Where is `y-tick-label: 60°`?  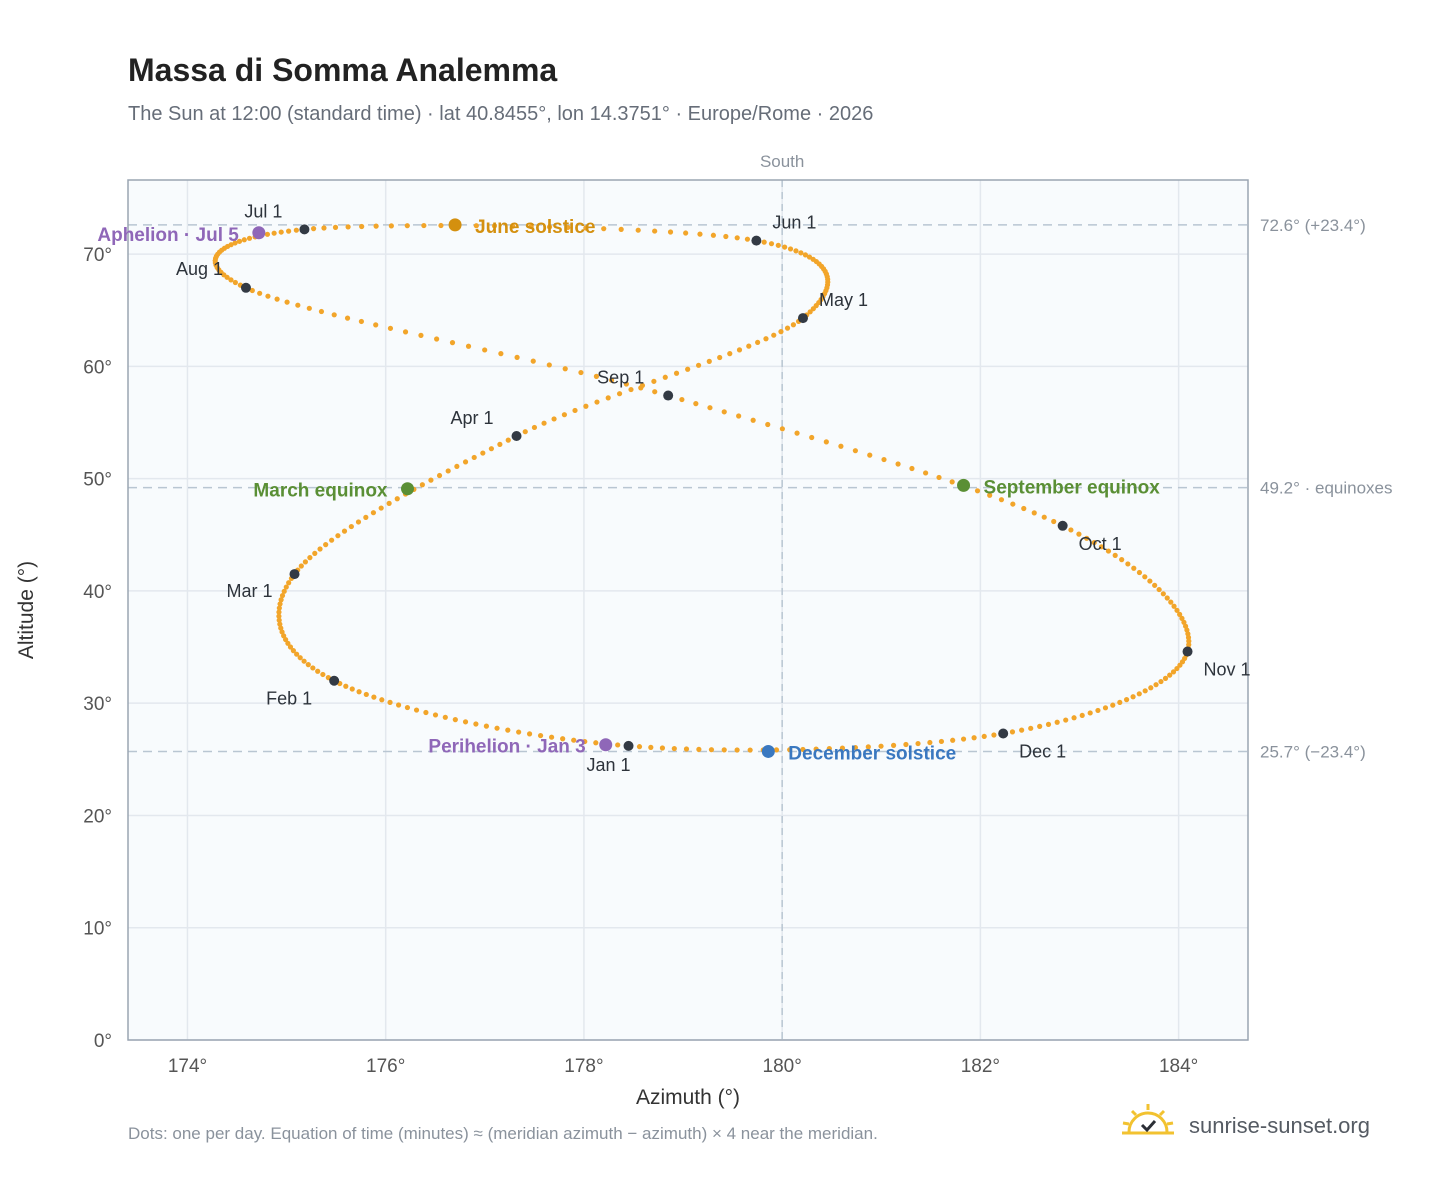
y-tick-label: 60° is located at coordinates (97, 367).